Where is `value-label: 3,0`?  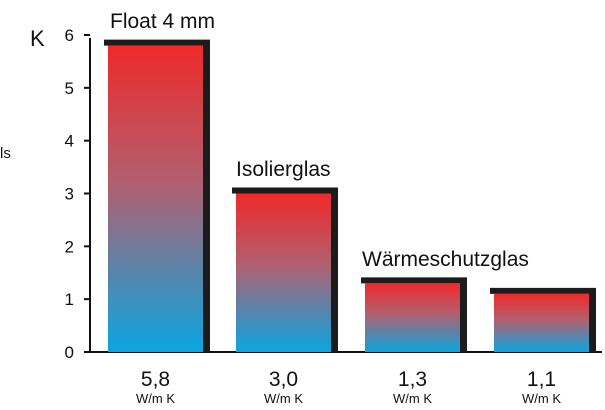 value-label: 3,0 is located at coordinates (283, 379).